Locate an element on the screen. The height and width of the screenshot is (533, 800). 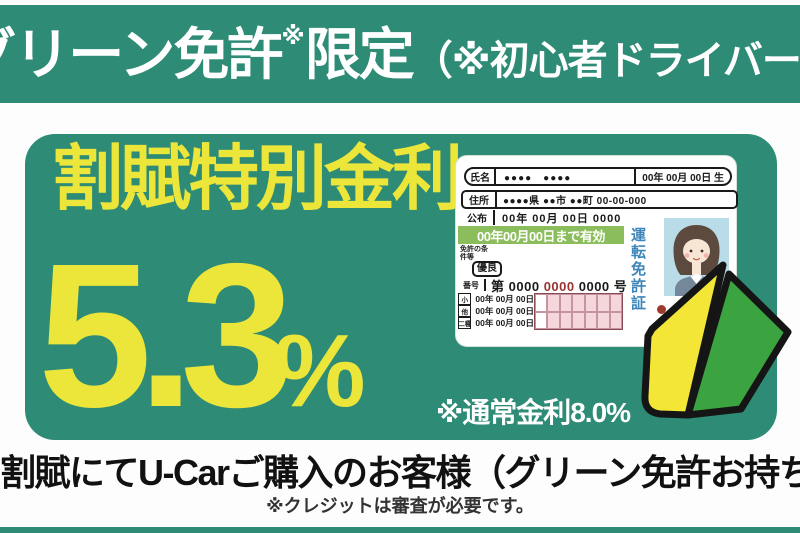
birth-date: 00年 00月 00日 生 is located at coordinates (682, 176).